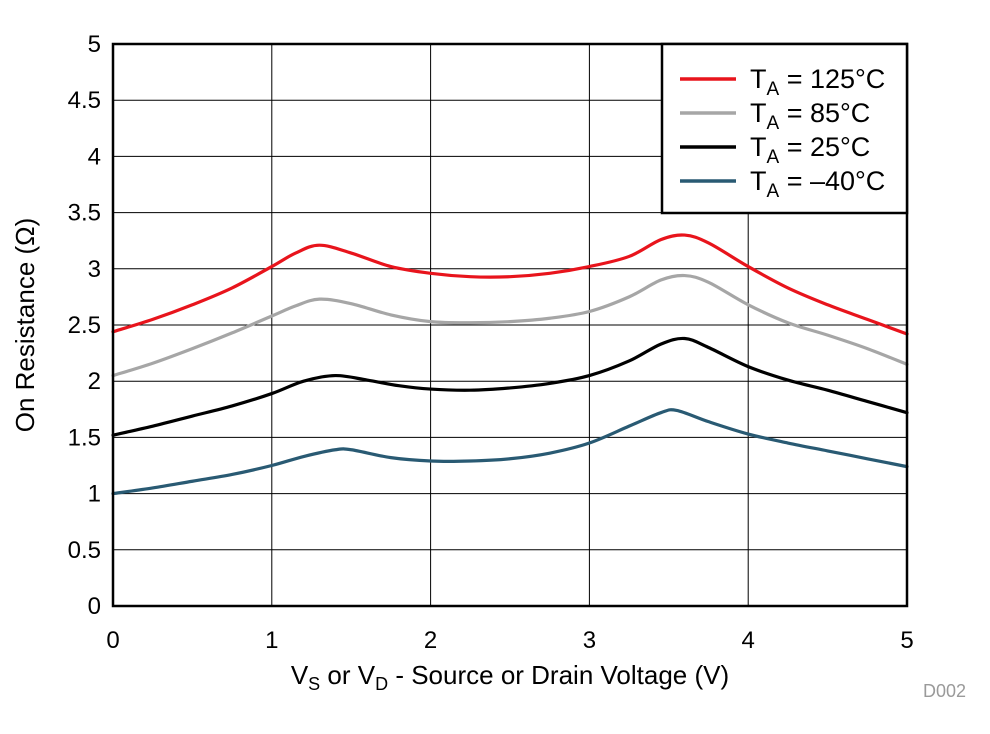 This screenshot has height=734, width=990. I want to click on y-tick-label: 2, so click(94, 381).